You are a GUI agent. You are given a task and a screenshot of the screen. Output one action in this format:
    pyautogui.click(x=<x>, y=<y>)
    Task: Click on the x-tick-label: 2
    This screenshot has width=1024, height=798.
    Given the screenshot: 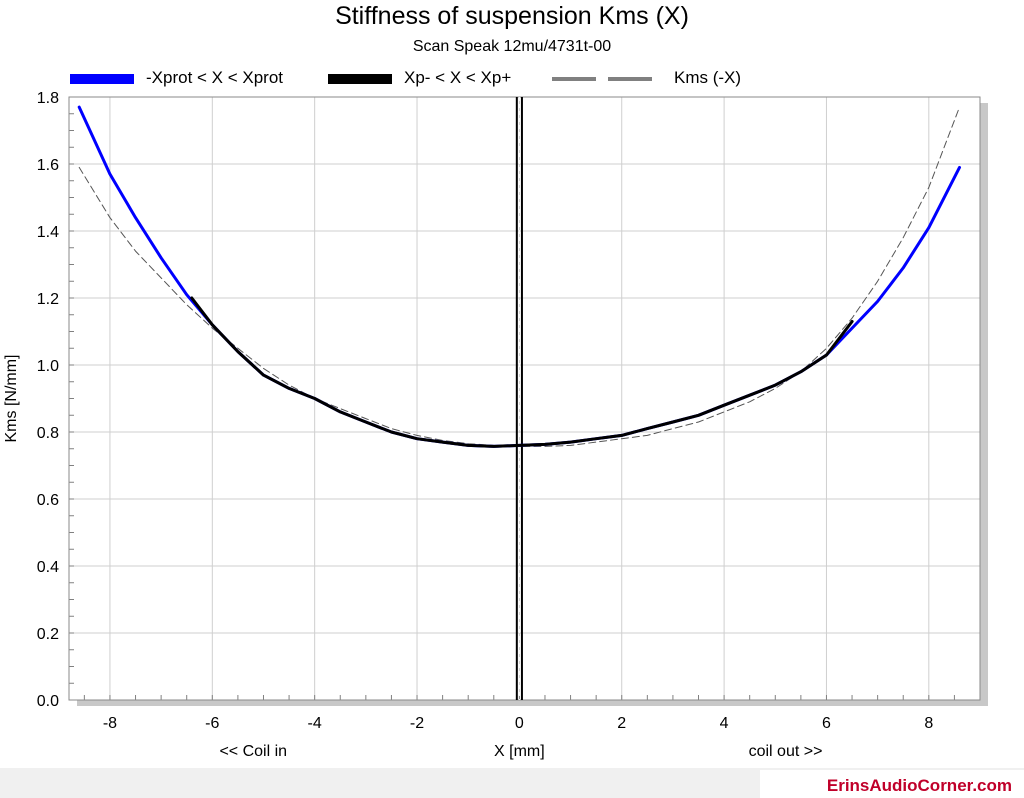 What is the action you would take?
    pyautogui.click(x=621, y=723)
    